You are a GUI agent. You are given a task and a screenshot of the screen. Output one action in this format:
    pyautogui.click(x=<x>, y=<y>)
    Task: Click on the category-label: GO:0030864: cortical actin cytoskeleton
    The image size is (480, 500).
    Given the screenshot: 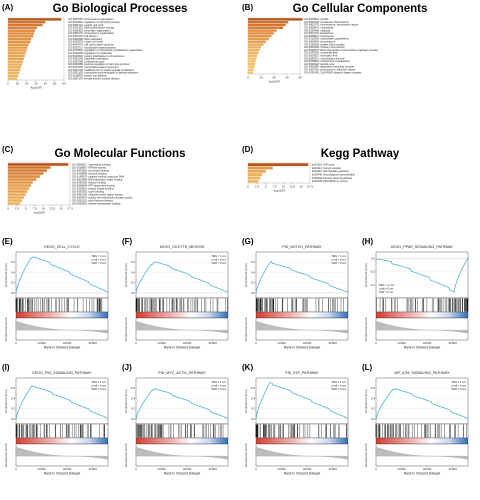 What is the action you would take?
    pyautogui.click(x=327, y=61)
    